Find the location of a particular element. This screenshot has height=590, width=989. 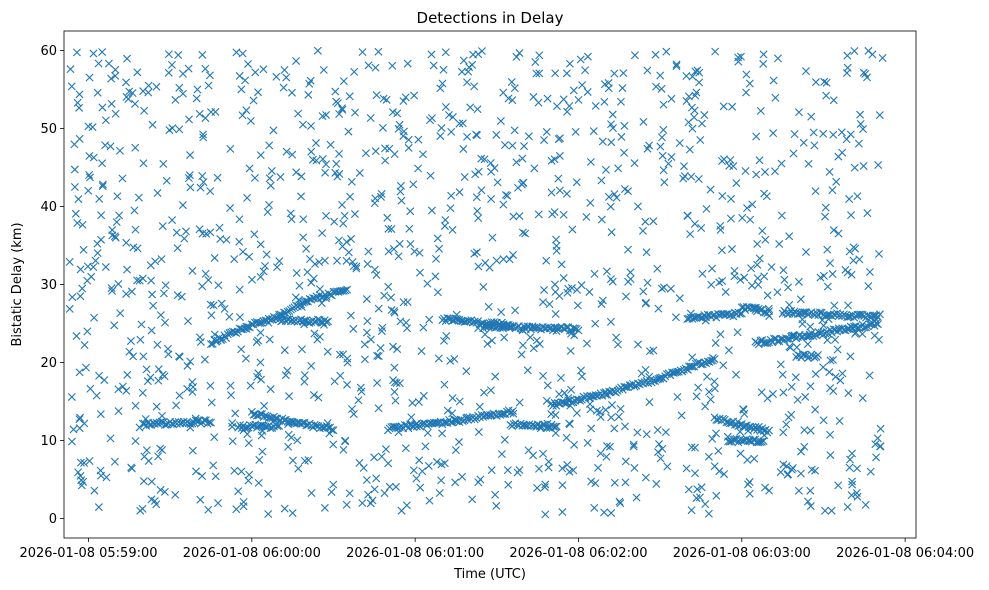

y-tick-label: 0 is located at coordinates (53, 519).